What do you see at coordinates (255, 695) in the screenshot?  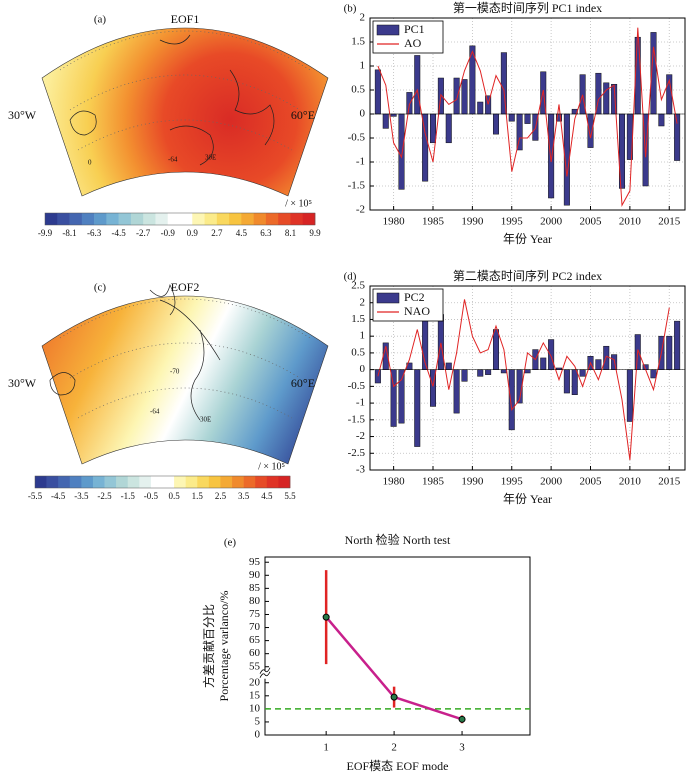 I see `y-tick-label: 15` at bounding box center [255, 695].